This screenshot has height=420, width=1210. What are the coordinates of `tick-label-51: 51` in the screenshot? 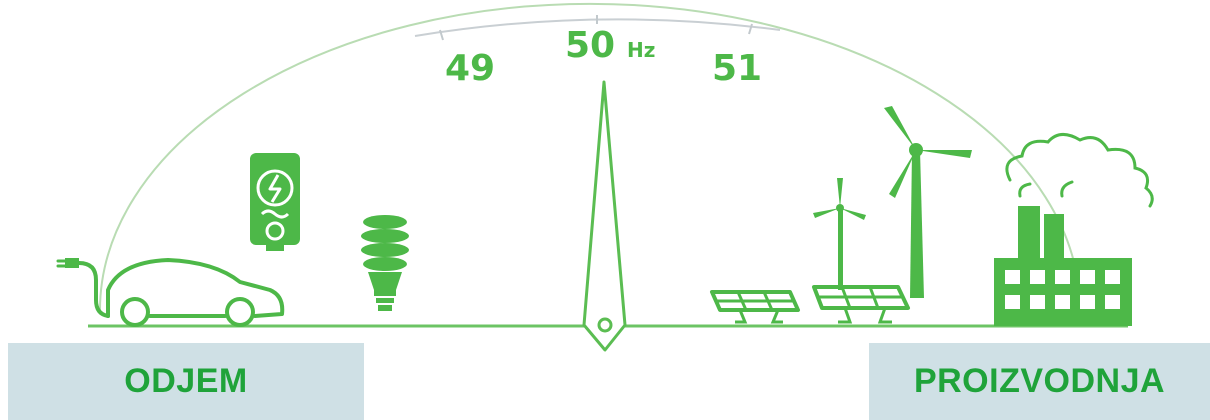 It's located at (737, 68).